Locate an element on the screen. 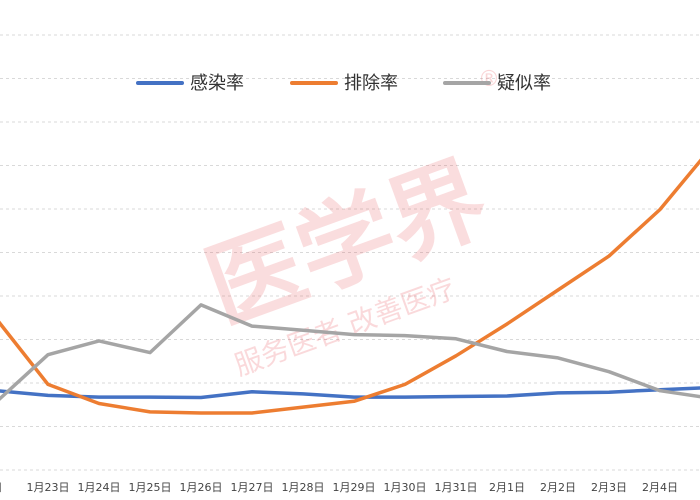  x-tick-label: 1月29日 is located at coordinates (354, 487).